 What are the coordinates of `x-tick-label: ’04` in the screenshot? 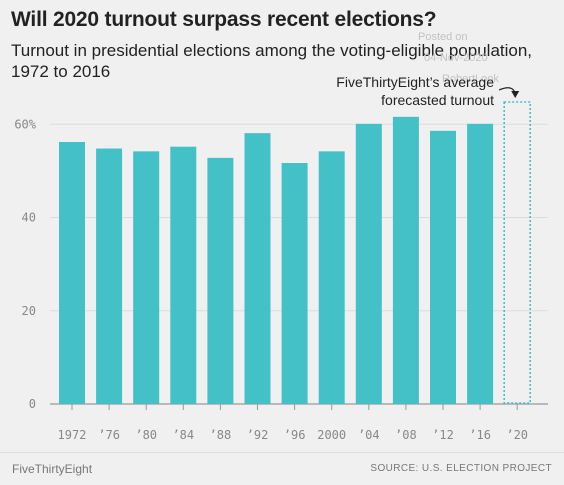 It's located at (369, 435).